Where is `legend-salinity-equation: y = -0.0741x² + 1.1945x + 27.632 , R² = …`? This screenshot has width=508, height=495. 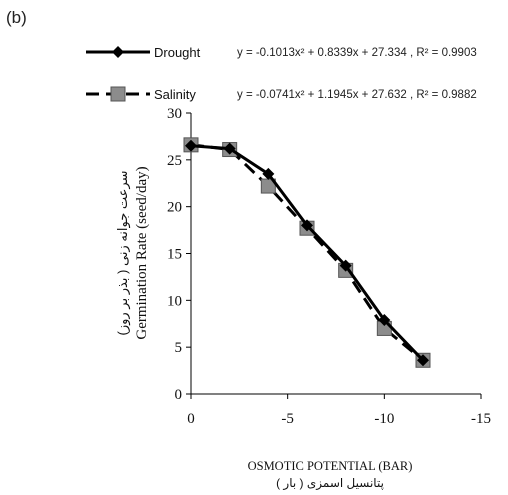 legend-salinity-equation: y = -0.0741x² + 1.1945x + 27.632 , R² = … is located at coordinates (357, 95).